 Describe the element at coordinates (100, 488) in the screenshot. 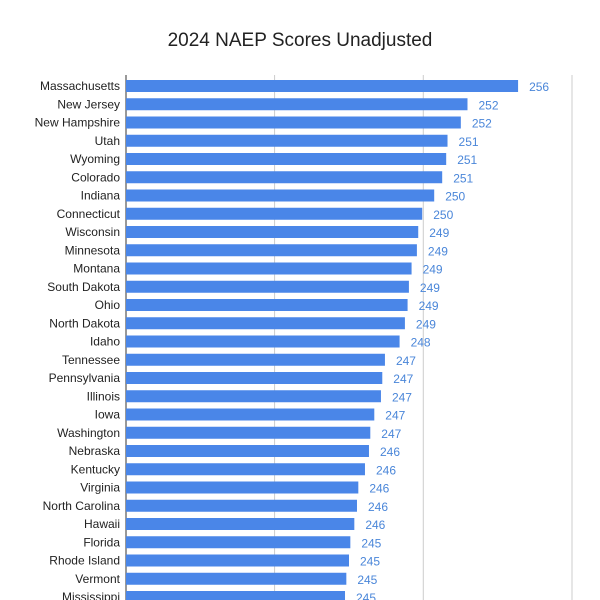

I see `category-label: Virginia` at that location.